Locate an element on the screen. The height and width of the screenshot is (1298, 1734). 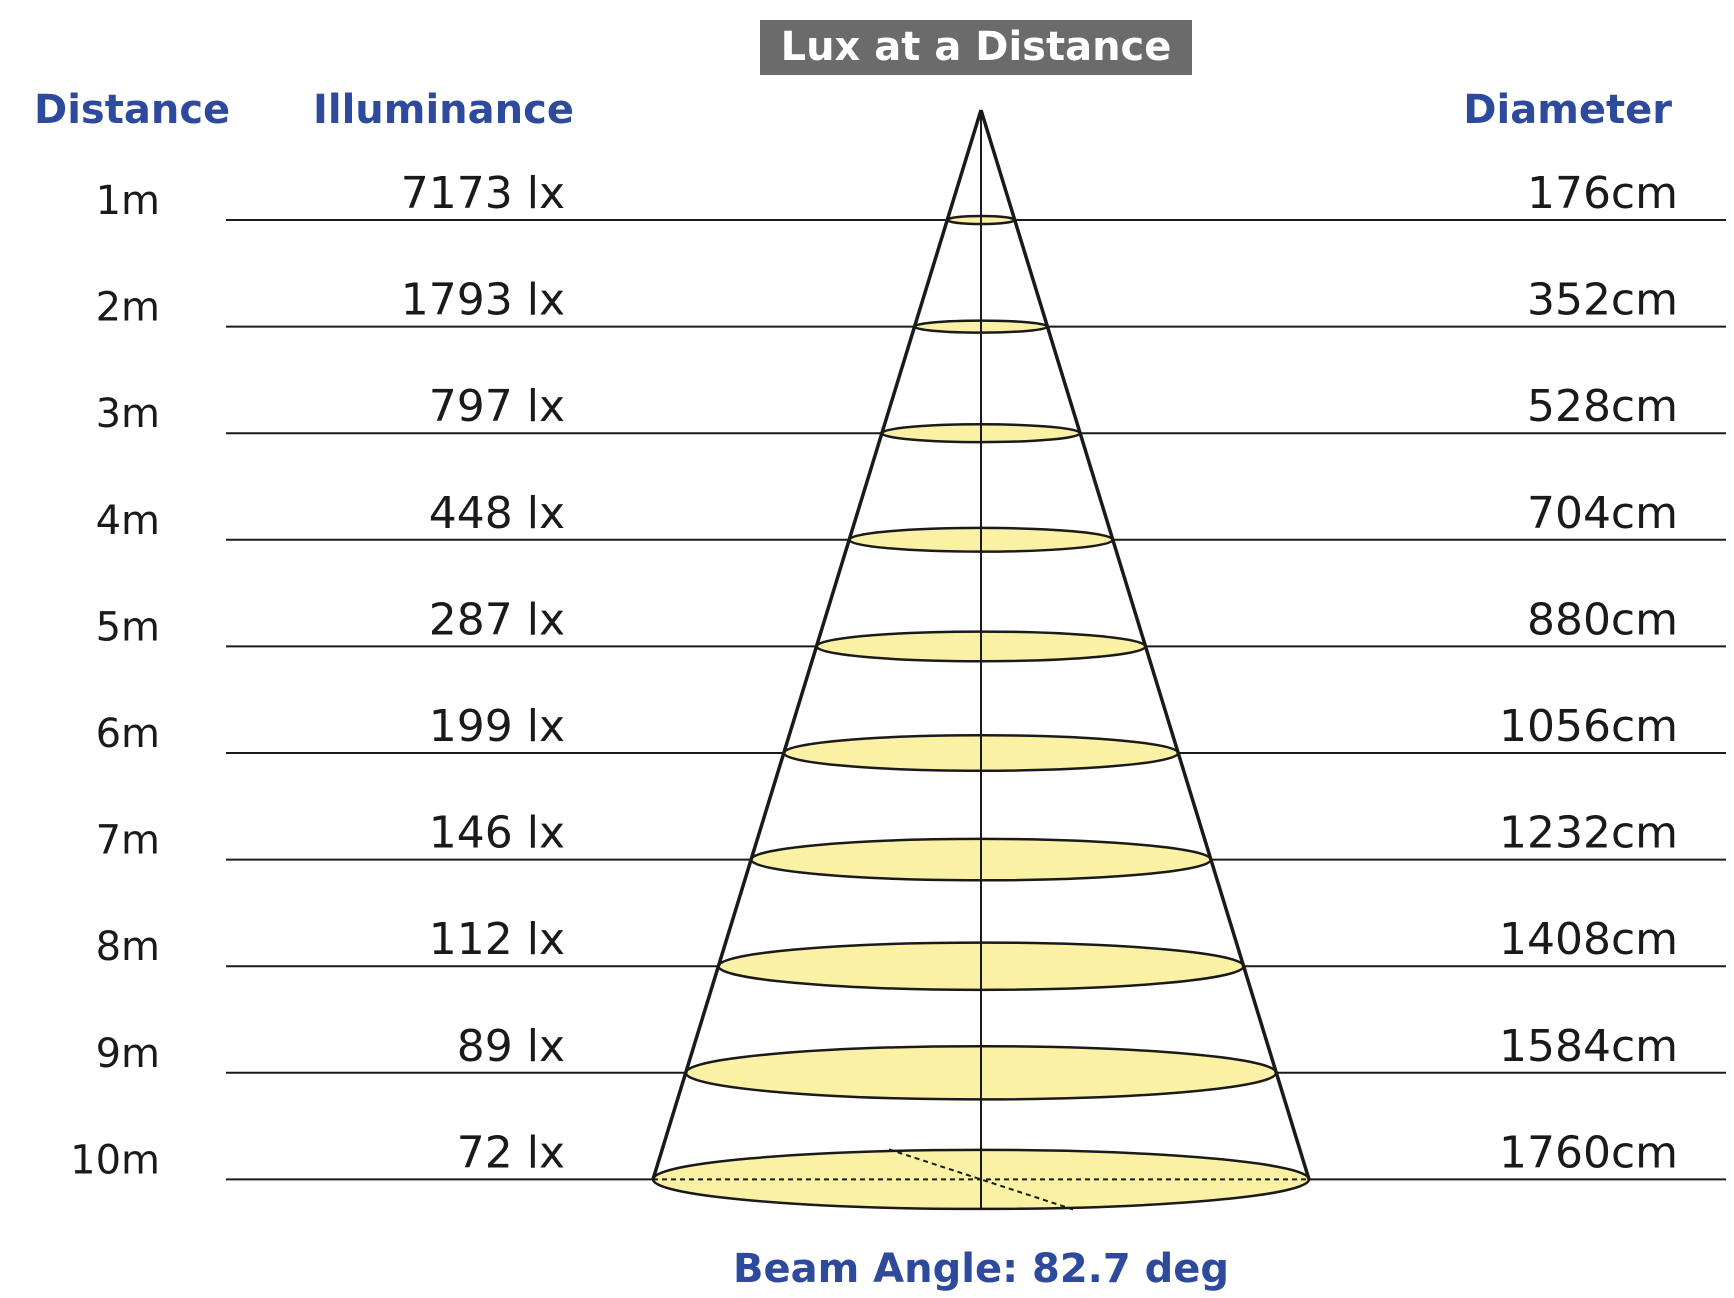
distance-value: 5m is located at coordinates (128, 627).